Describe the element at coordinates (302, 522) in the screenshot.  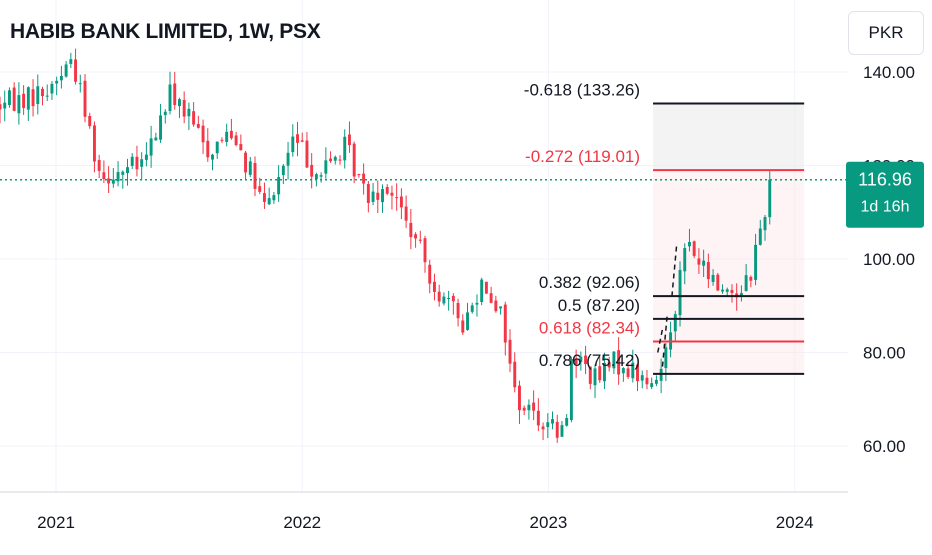
I see `x-tick-label: 2022` at that location.